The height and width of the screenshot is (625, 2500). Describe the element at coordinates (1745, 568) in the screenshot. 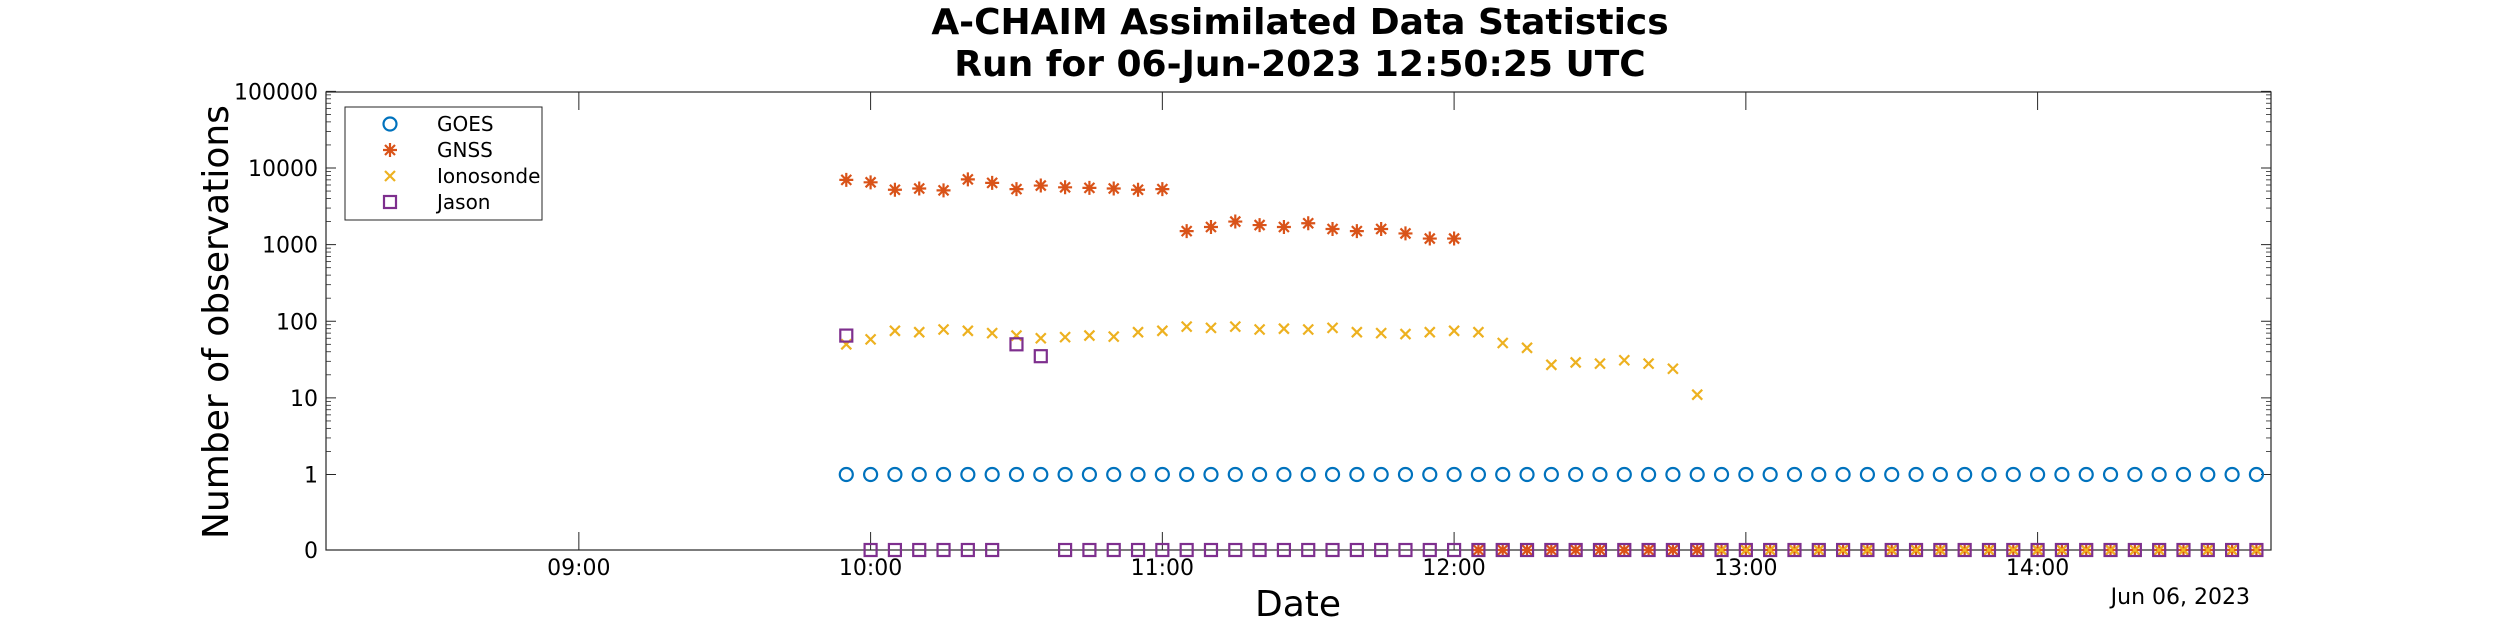

I see `x-tick-label: 13:00` at that location.